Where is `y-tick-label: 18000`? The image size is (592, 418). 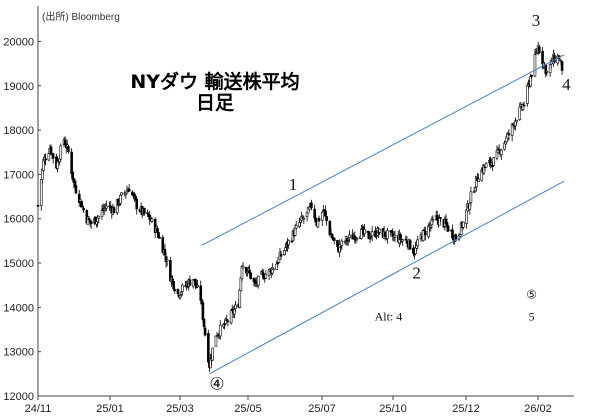
y-tick-label: 18000 is located at coordinates (18, 131).